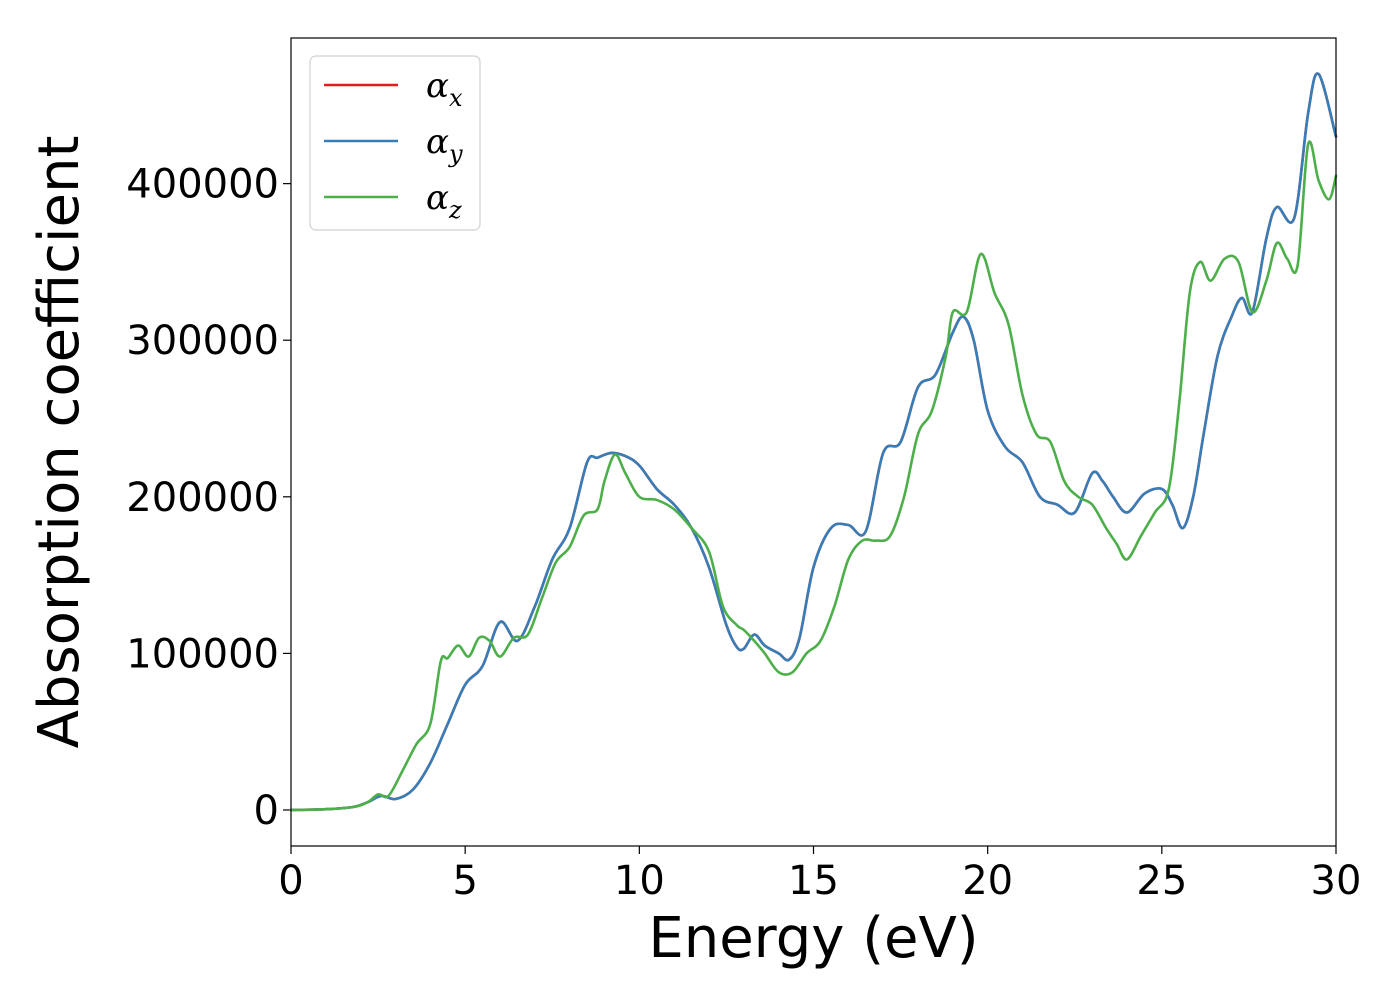 This screenshot has height=1000, width=1400. What do you see at coordinates (290, 881) in the screenshot?
I see `x-tick-label: 0` at bounding box center [290, 881].